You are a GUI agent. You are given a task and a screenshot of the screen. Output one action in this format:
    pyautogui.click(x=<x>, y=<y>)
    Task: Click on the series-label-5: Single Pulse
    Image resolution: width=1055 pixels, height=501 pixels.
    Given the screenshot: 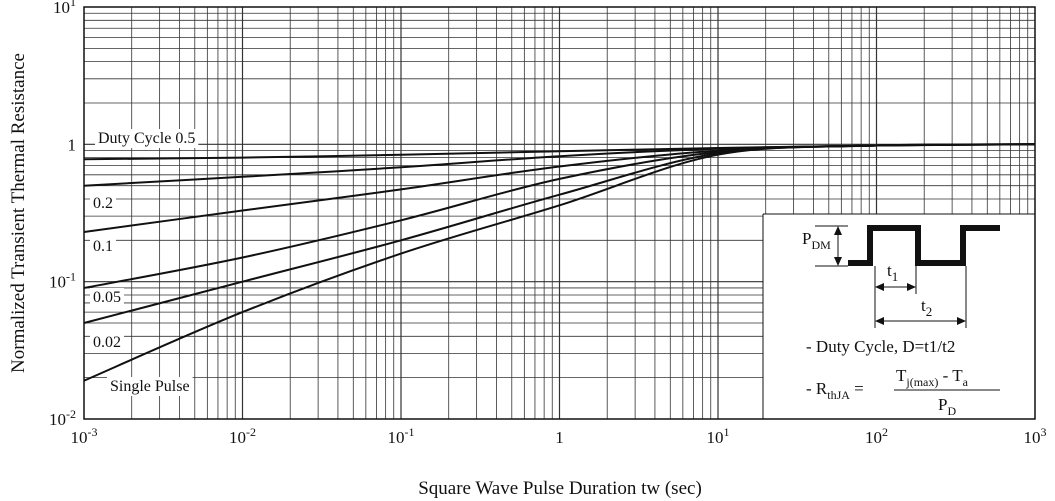 What is the action you would take?
    pyautogui.click(x=150, y=386)
    